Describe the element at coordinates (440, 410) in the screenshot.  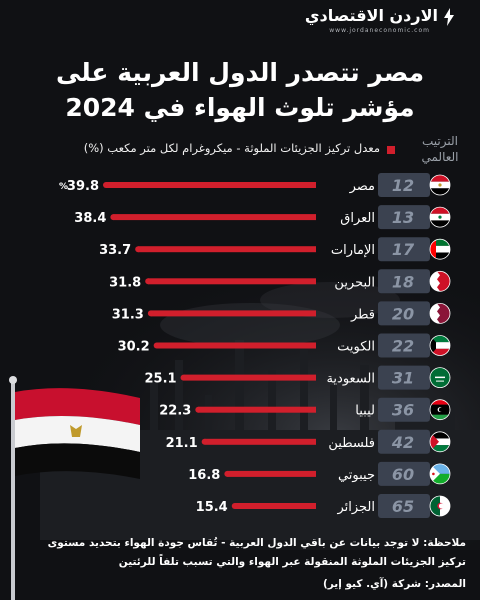
I see `libya-flag-icon` at that location.